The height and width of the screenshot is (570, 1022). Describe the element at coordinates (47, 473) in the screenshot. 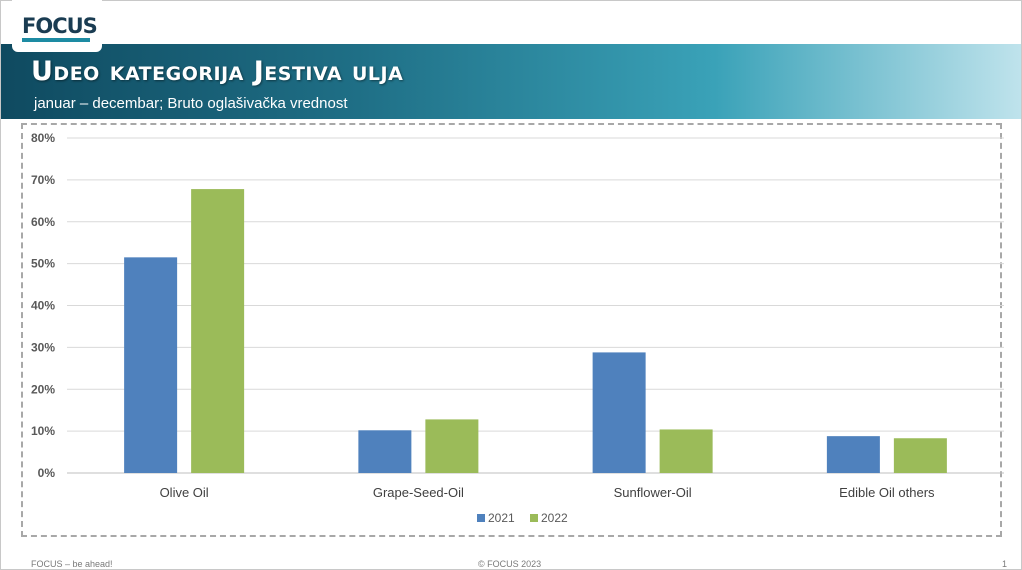

I see `y-tick-label: 0%` at that location.